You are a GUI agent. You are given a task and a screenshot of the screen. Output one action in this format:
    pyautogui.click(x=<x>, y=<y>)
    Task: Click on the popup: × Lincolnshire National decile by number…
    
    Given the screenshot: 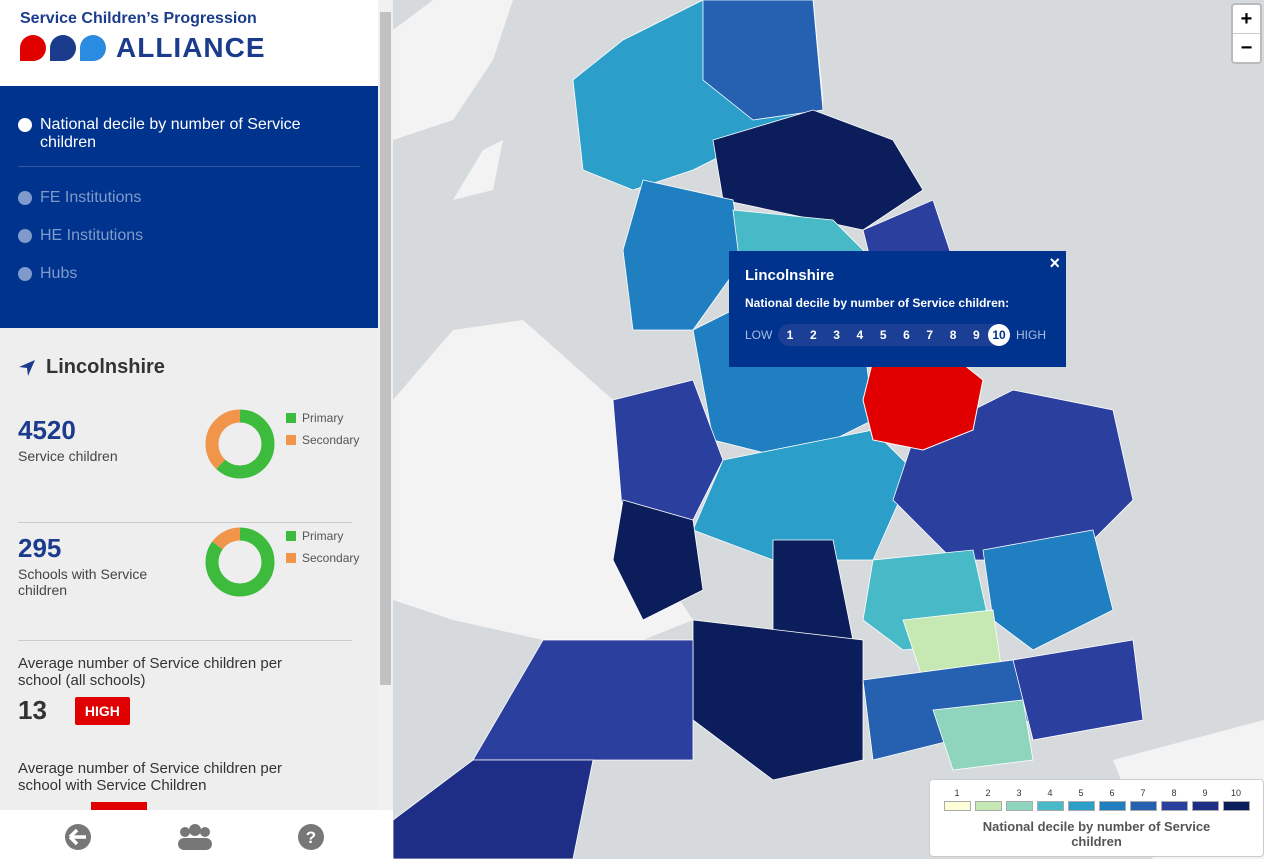 What is the action you would take?
    pyautogui.click(x=897, y=309)
    